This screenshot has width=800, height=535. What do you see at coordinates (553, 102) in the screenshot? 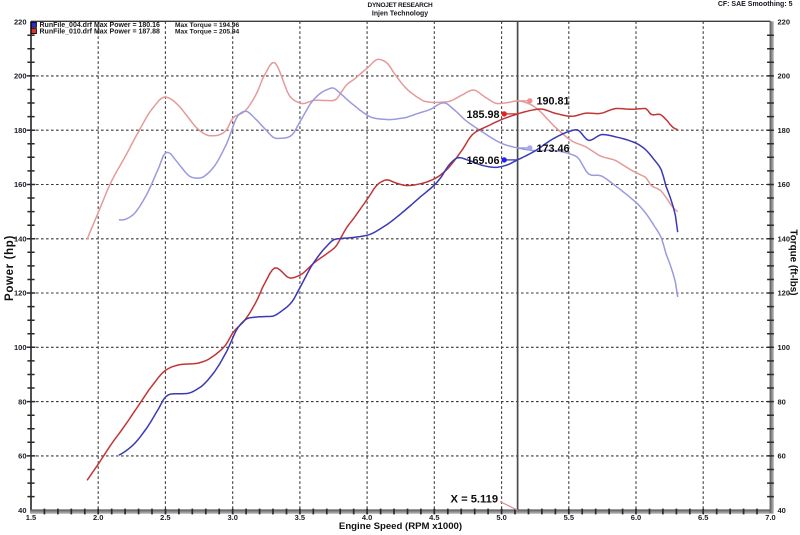
I see `svg-text: 190.81` at bounding box center [553, 102].